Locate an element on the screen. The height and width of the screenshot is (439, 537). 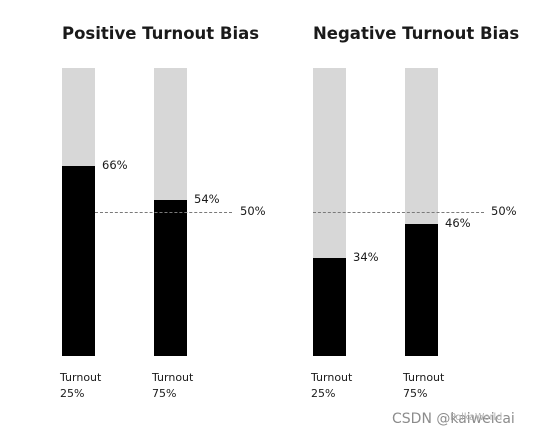
chart-title: Positive Turnout Bias is located at coordinates (161, 33).